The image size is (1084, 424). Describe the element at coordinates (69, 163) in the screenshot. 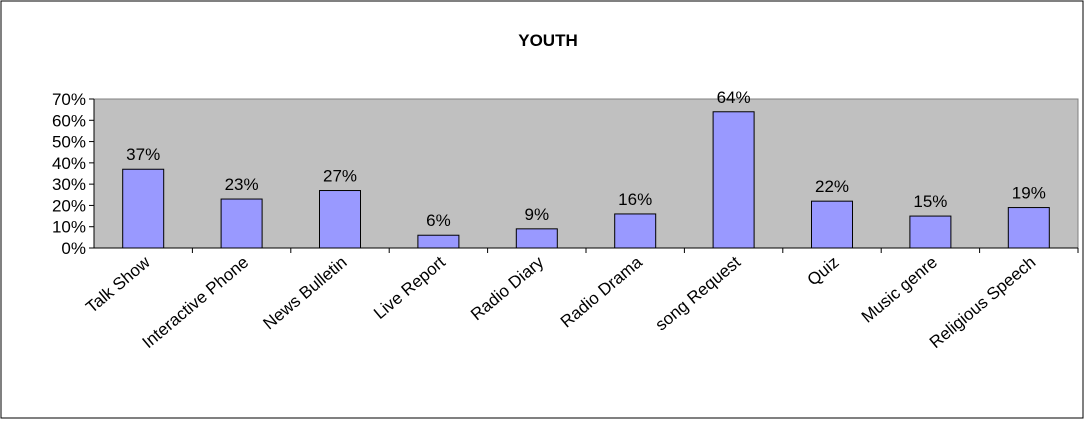

I see `y-tick-label: 40%` at that location.